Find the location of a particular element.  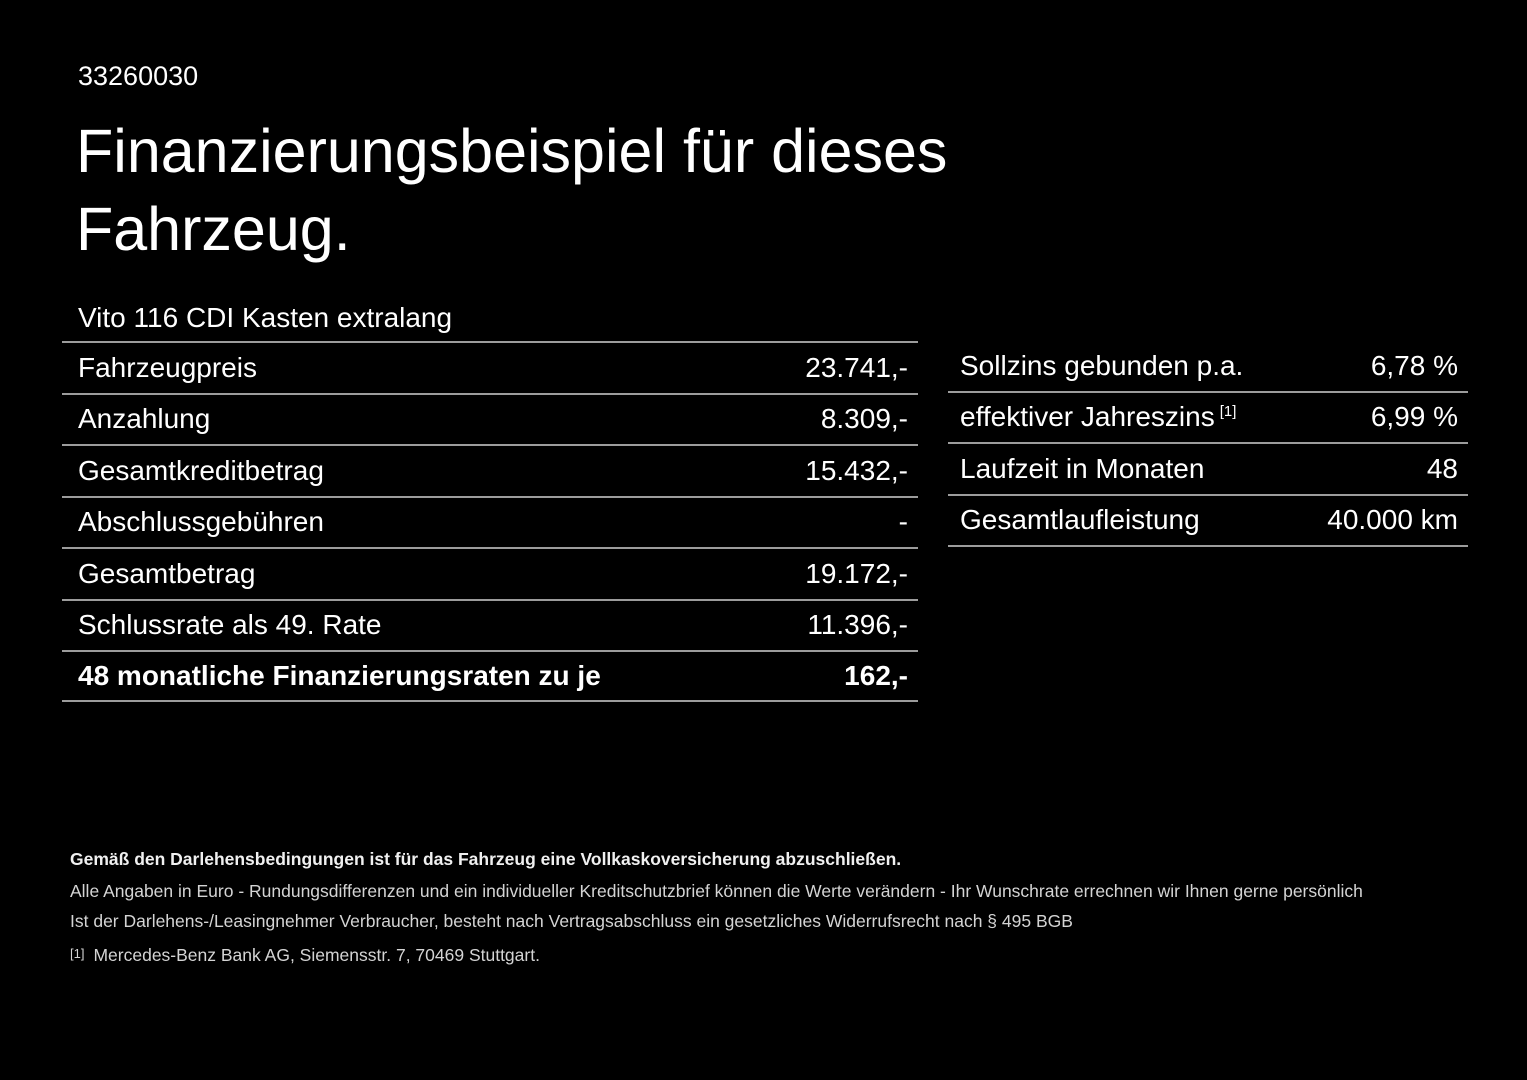

finance-row-value: 23.741,- is located at coordinates (856, 367).